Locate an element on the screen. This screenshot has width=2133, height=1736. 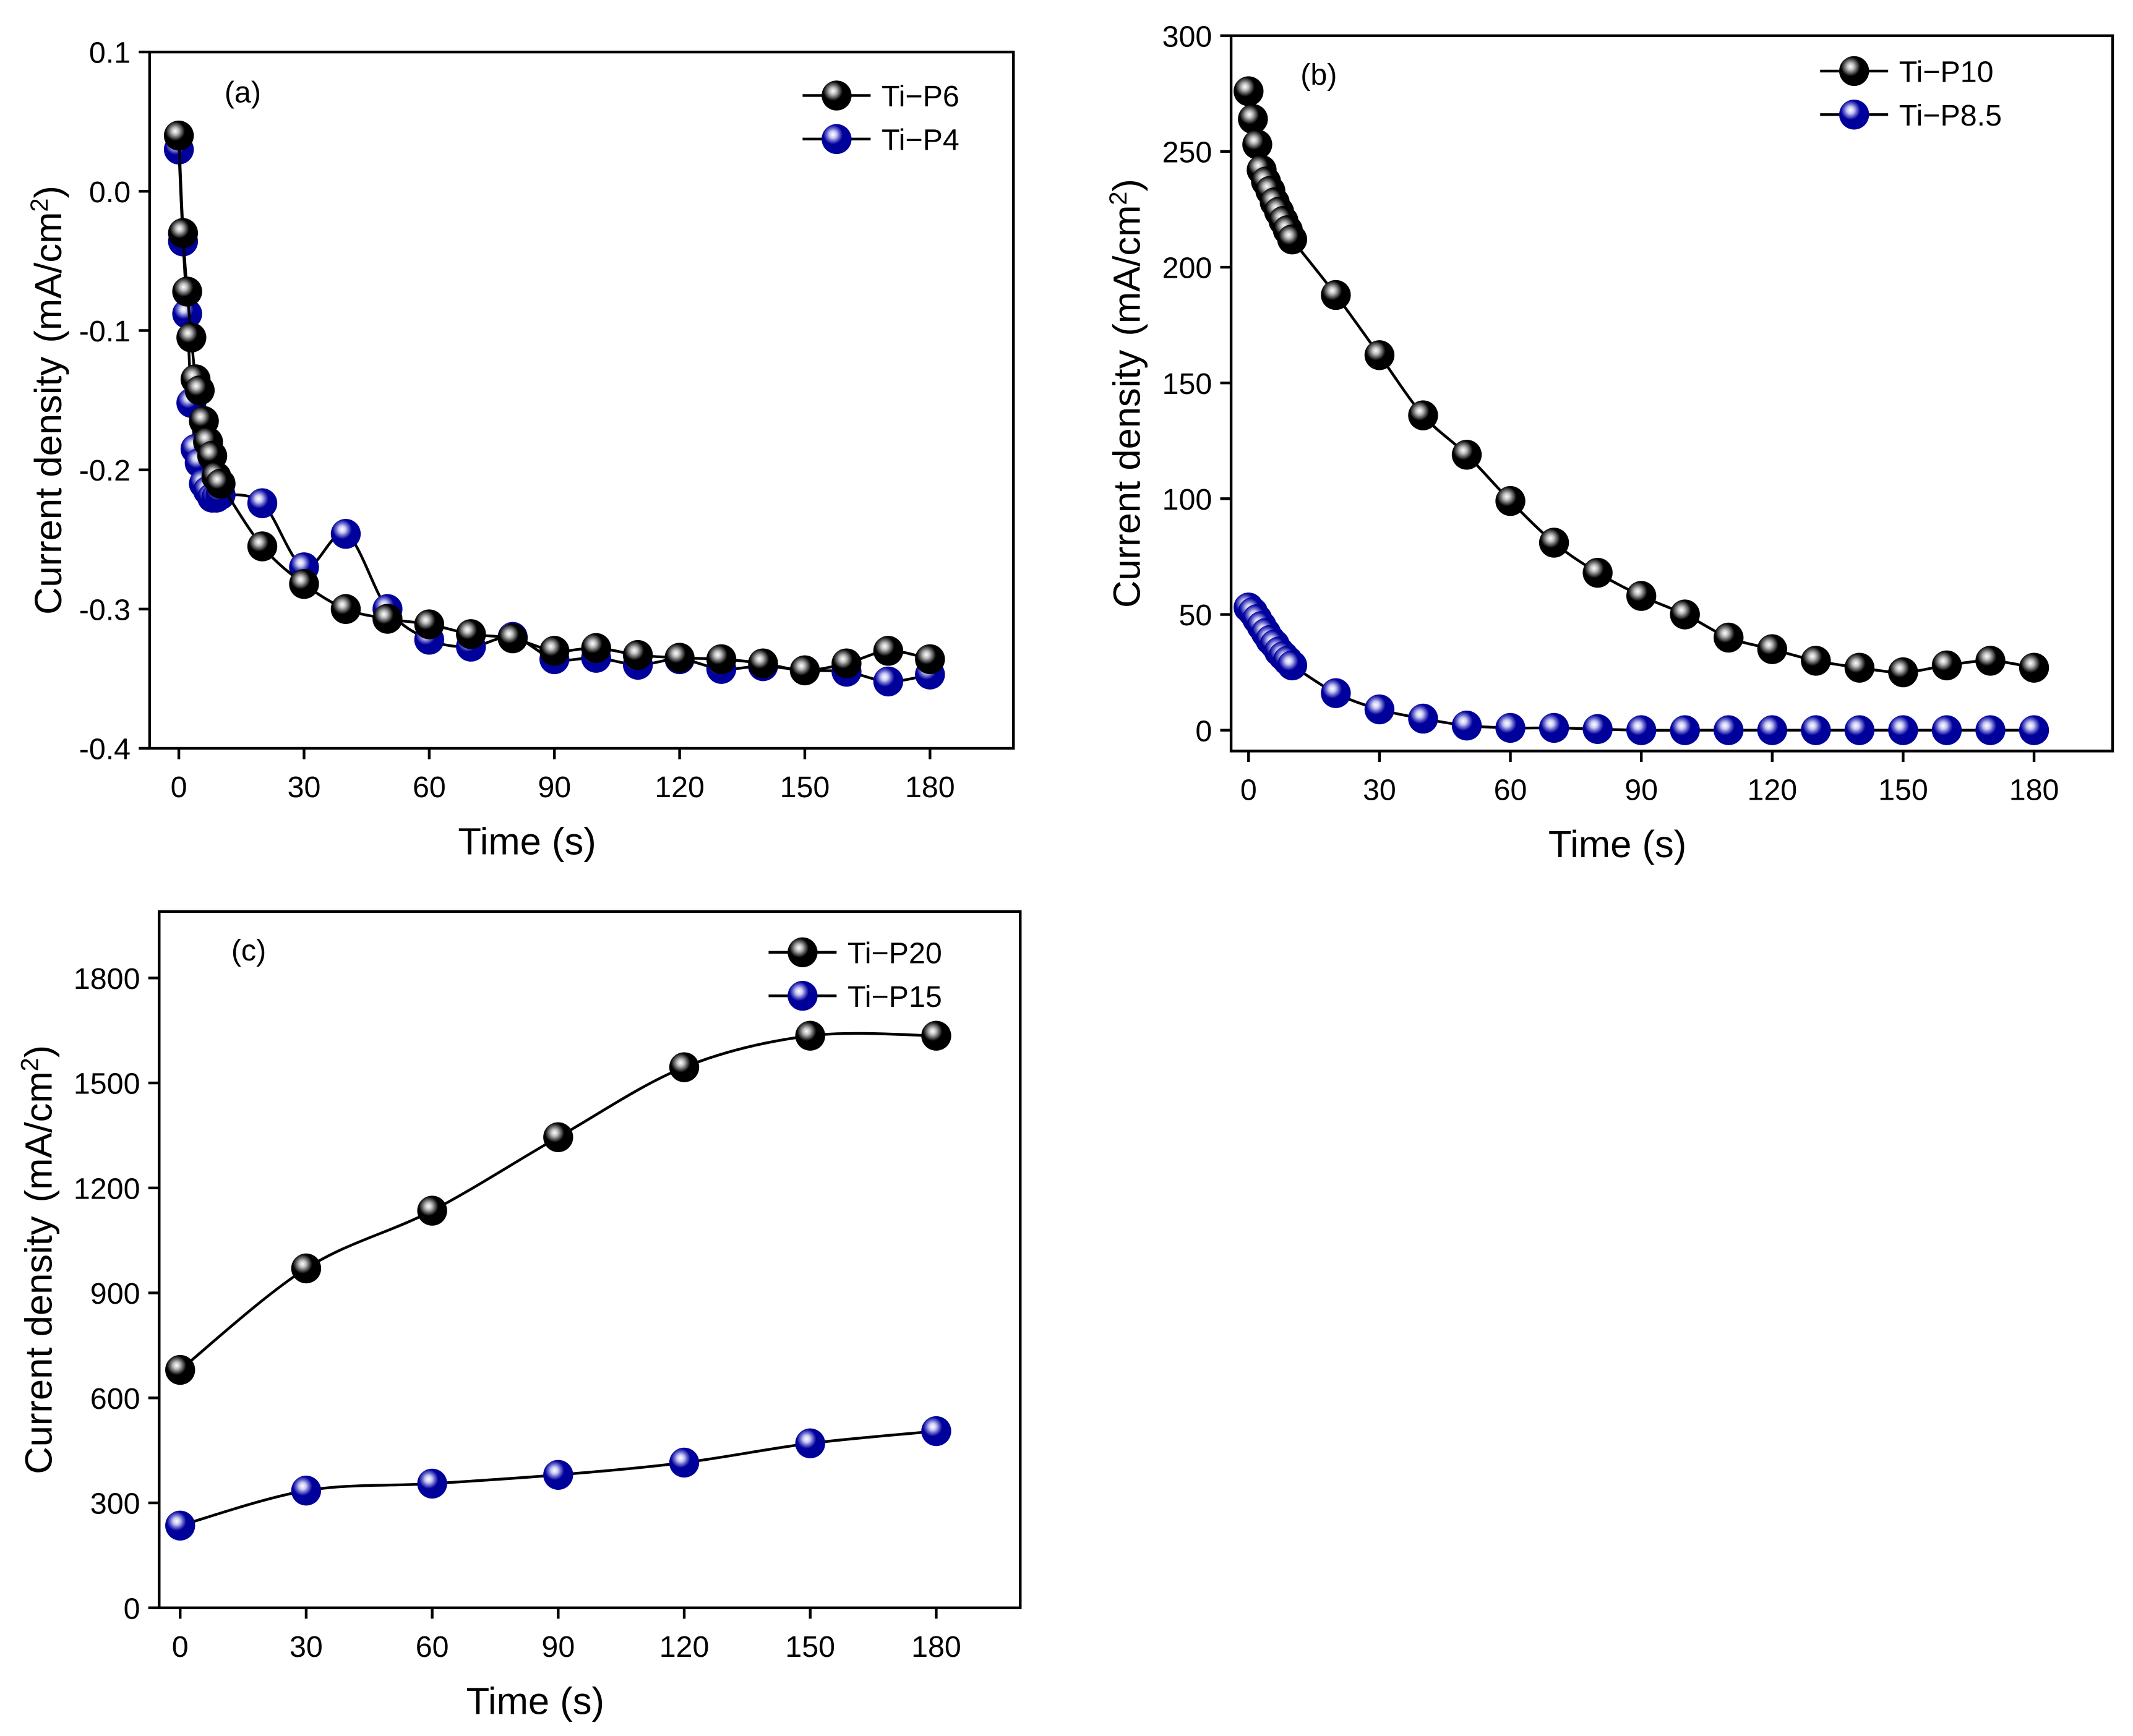
y-tick-label: 250 is located at coordinates (1187, 152).